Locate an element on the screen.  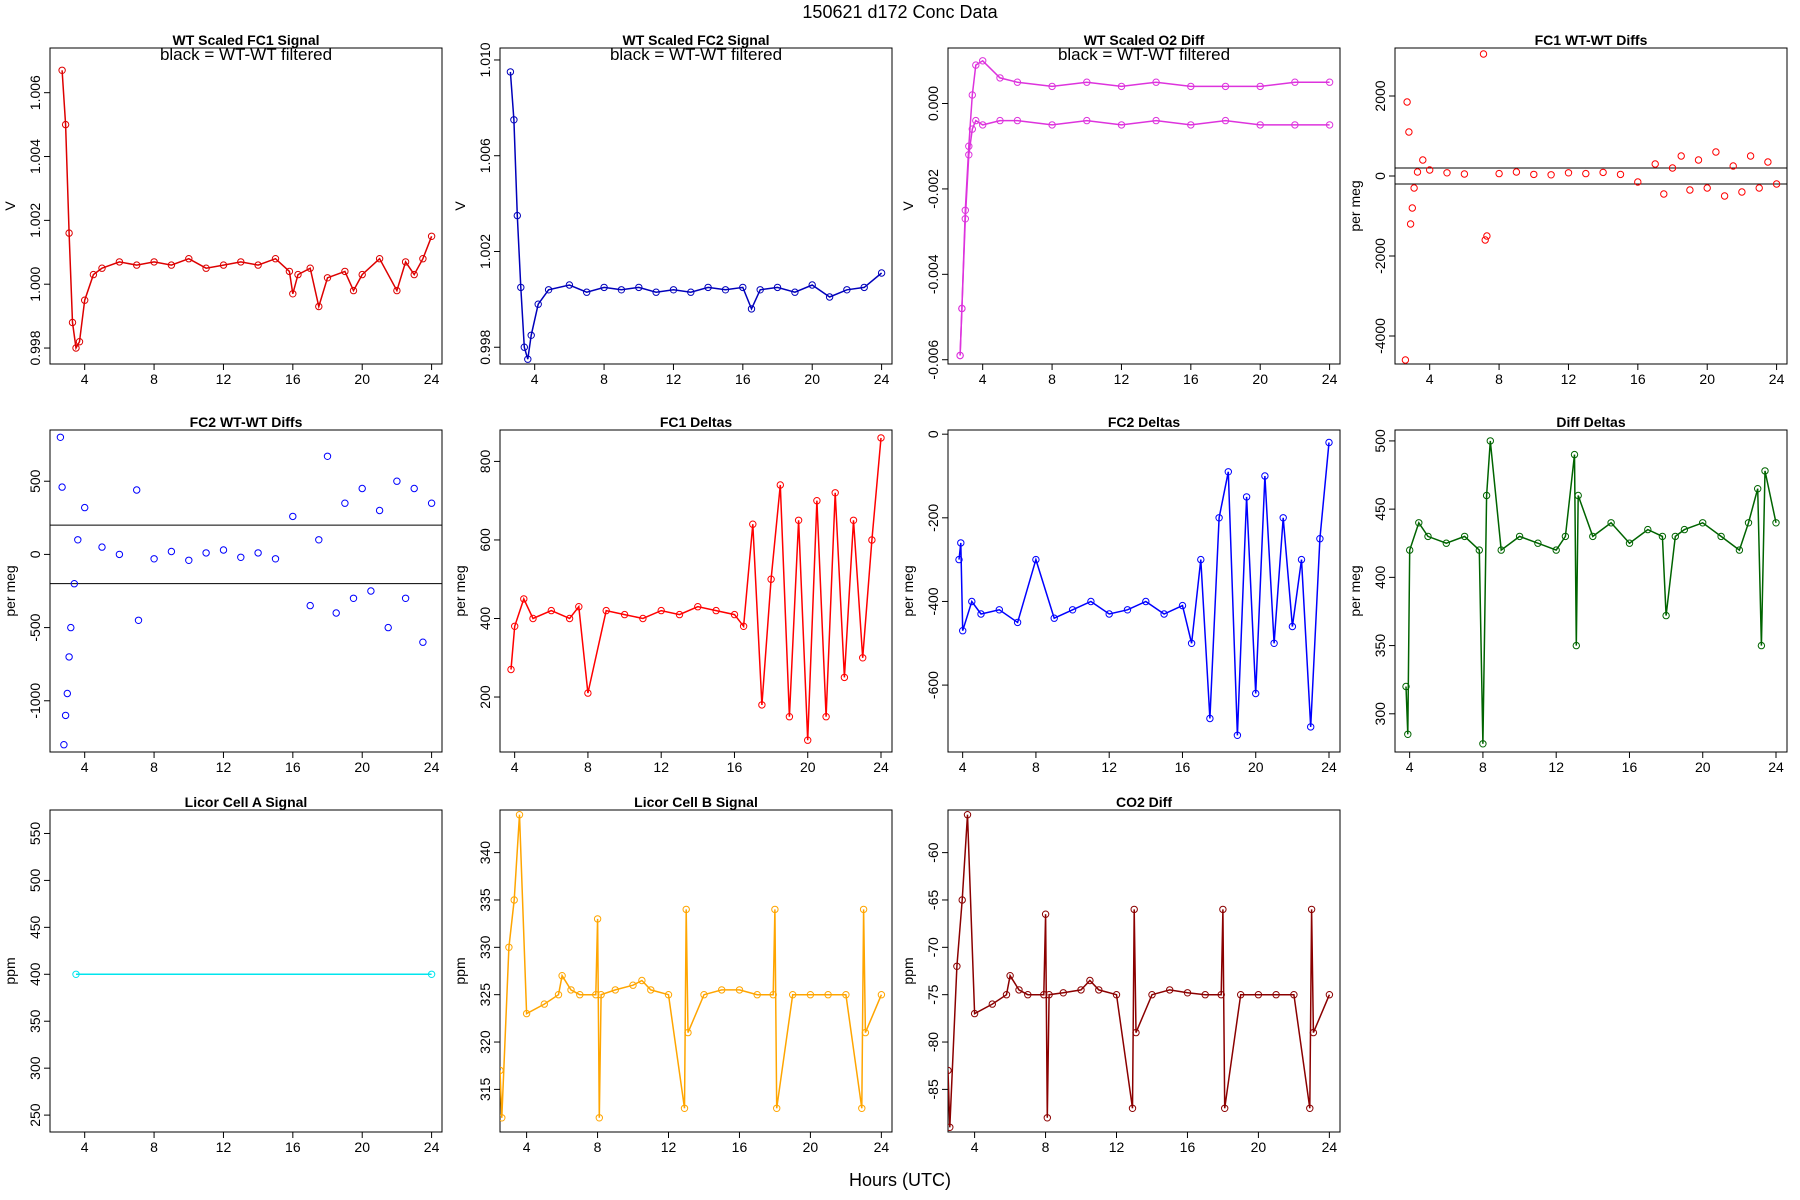
series-line is located at coordinates (691, 966).